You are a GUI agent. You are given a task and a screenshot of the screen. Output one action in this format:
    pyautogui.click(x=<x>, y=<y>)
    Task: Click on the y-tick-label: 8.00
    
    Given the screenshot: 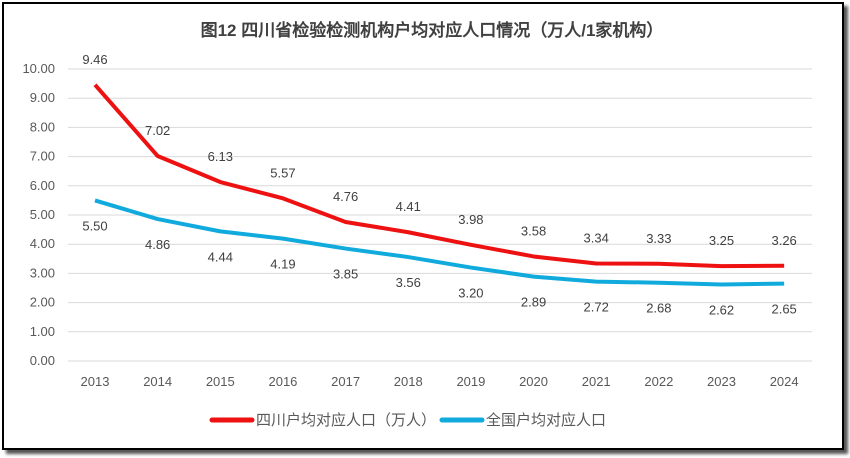 What is the action you would take?
    pyautogui.click(x=42, y=126)
    